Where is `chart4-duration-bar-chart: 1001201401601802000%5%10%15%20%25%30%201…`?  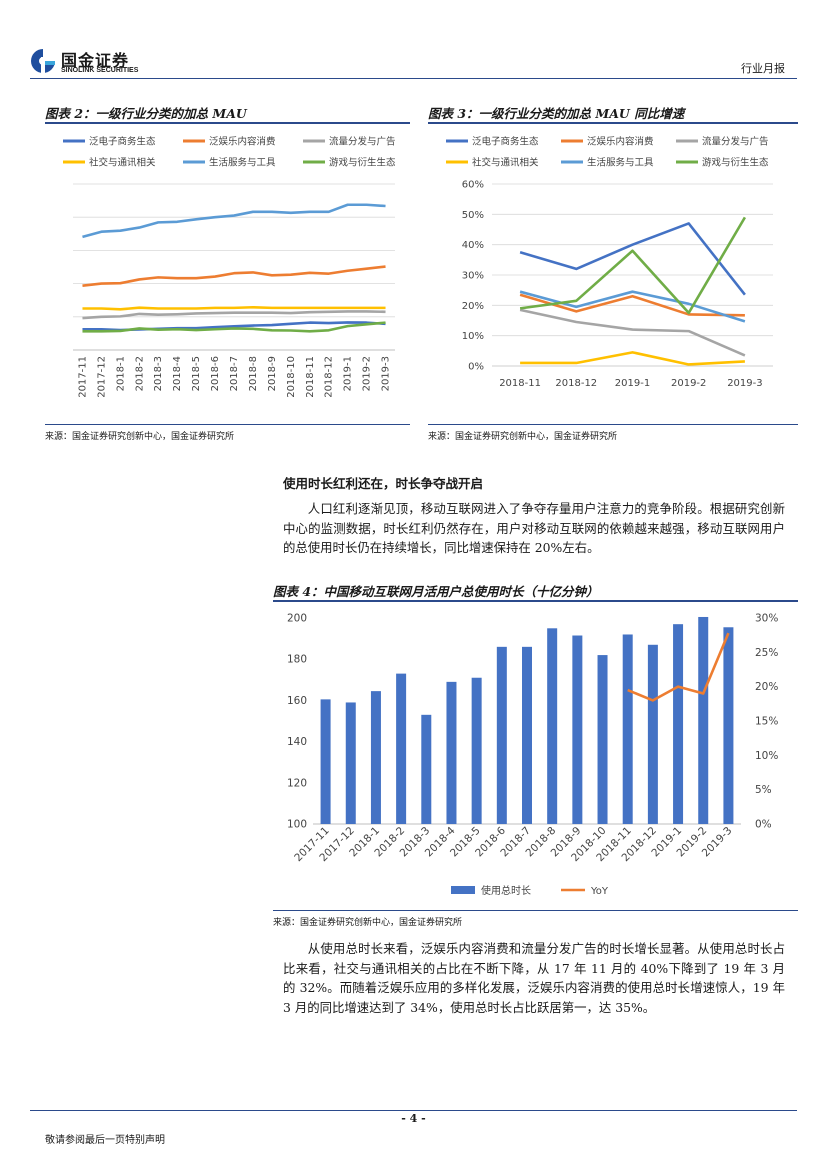 chart4-duration-bar-chart: 1001201401601802000%5%10%15%20%25%30%201… is located at coordinates (532, 755).